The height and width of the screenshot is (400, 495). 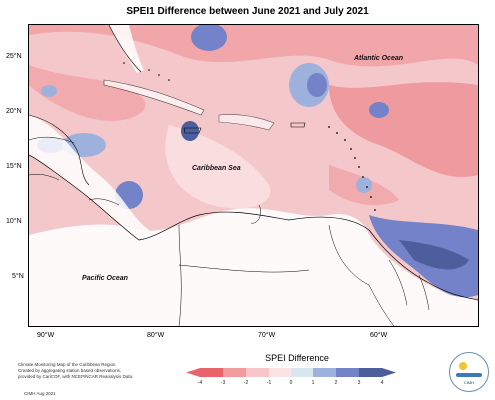 What do you see at coordinates (18, 276) in the screenshot?
I see `lat-label-5n: 5°N` at bounding box center [18, 276].